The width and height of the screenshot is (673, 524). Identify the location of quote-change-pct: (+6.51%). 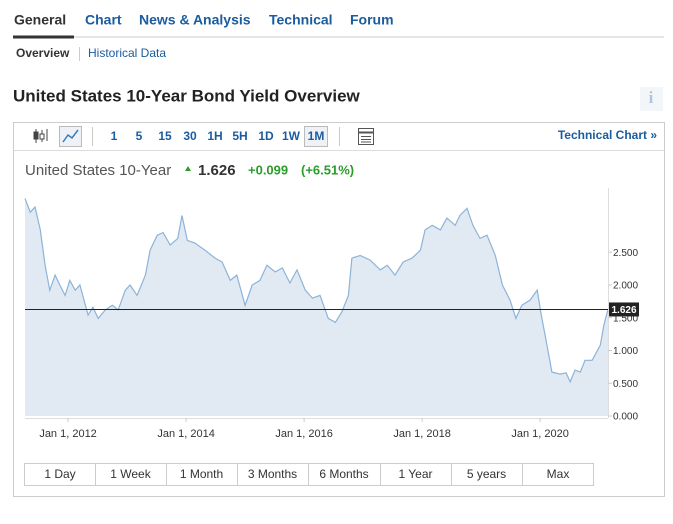
(327, 169).